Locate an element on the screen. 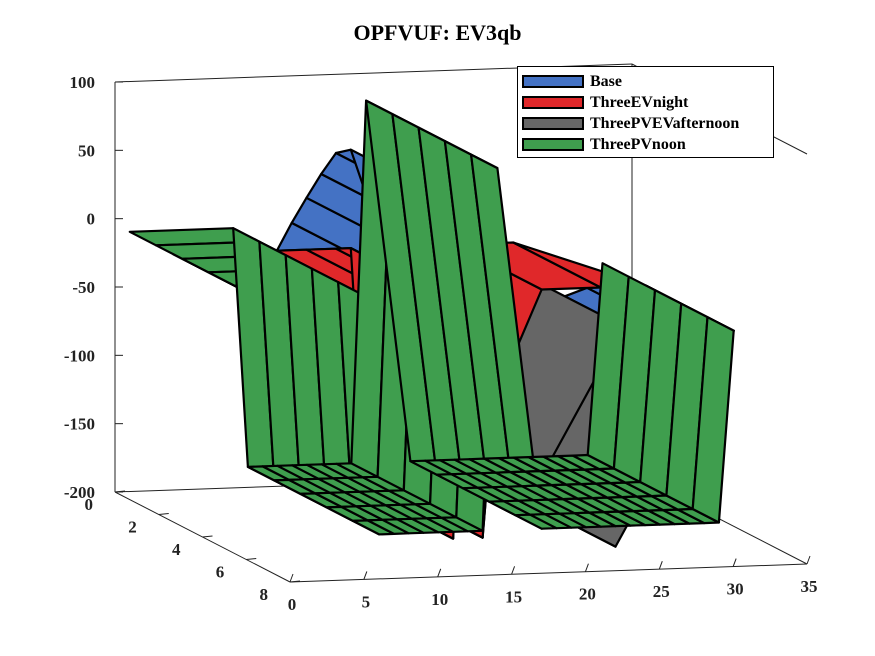 The image size is (875, 656). legend-label: ThreeEVnight is located at coordinates (639, 102).